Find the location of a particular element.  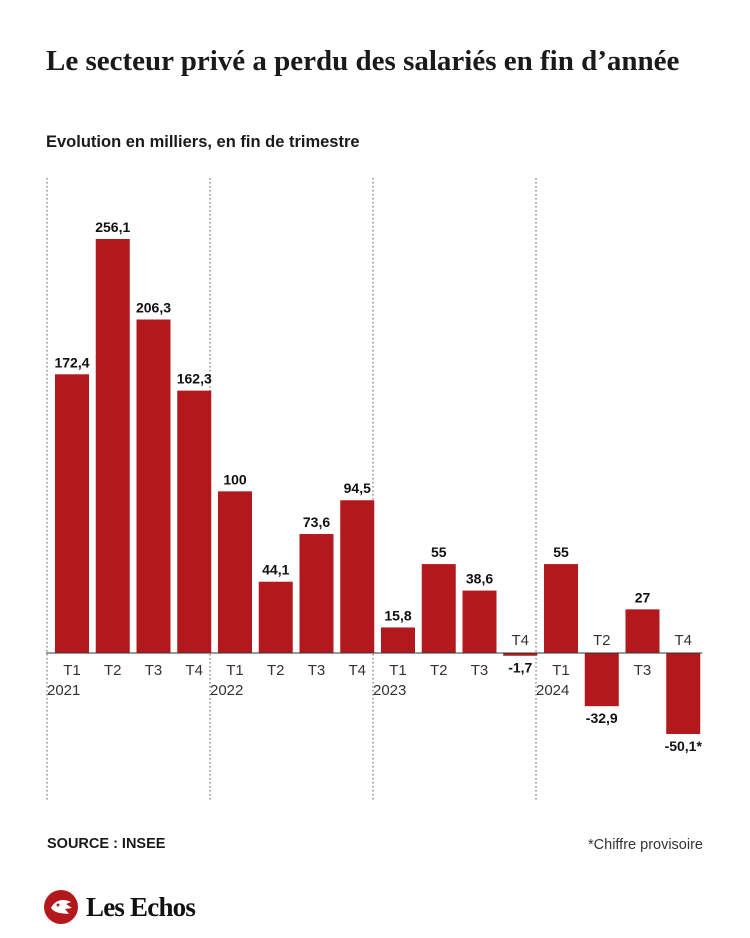

footnote: *Chiffre provisoire is located at coordinates (645, 845).